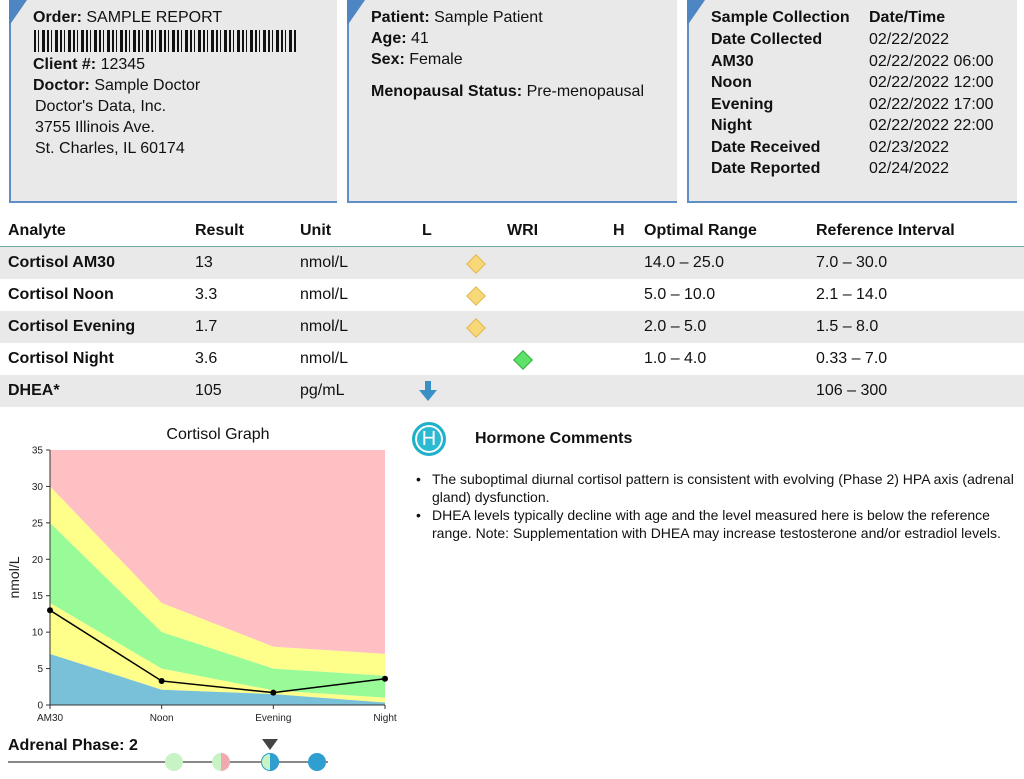 Image resolution: width=1024 pixels, height=779 pixels. What do you see at coordinates (208, 390) in the screenshot?
I see `result-value: 105` at bounding box center [208, 390].